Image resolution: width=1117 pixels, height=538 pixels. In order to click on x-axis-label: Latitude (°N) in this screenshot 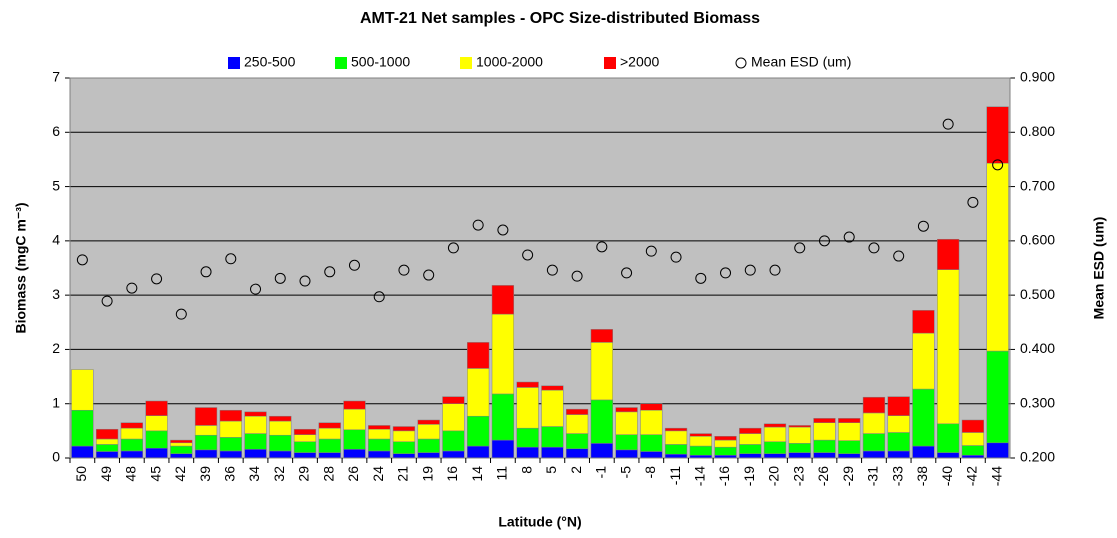, I will do `click(539, 522)`.